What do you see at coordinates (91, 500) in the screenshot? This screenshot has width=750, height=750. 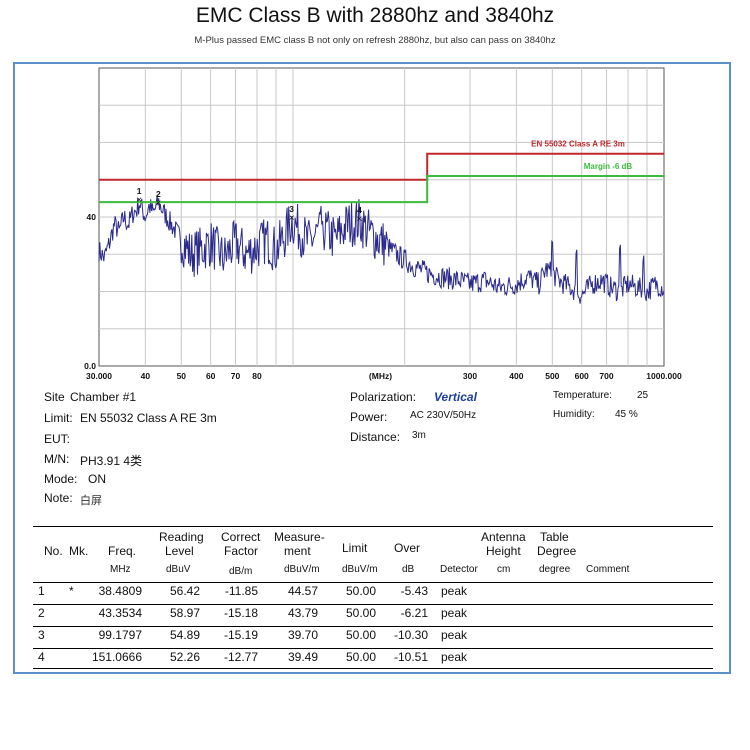 I see `note-value: 白屏` at bounding box center [91, 500].